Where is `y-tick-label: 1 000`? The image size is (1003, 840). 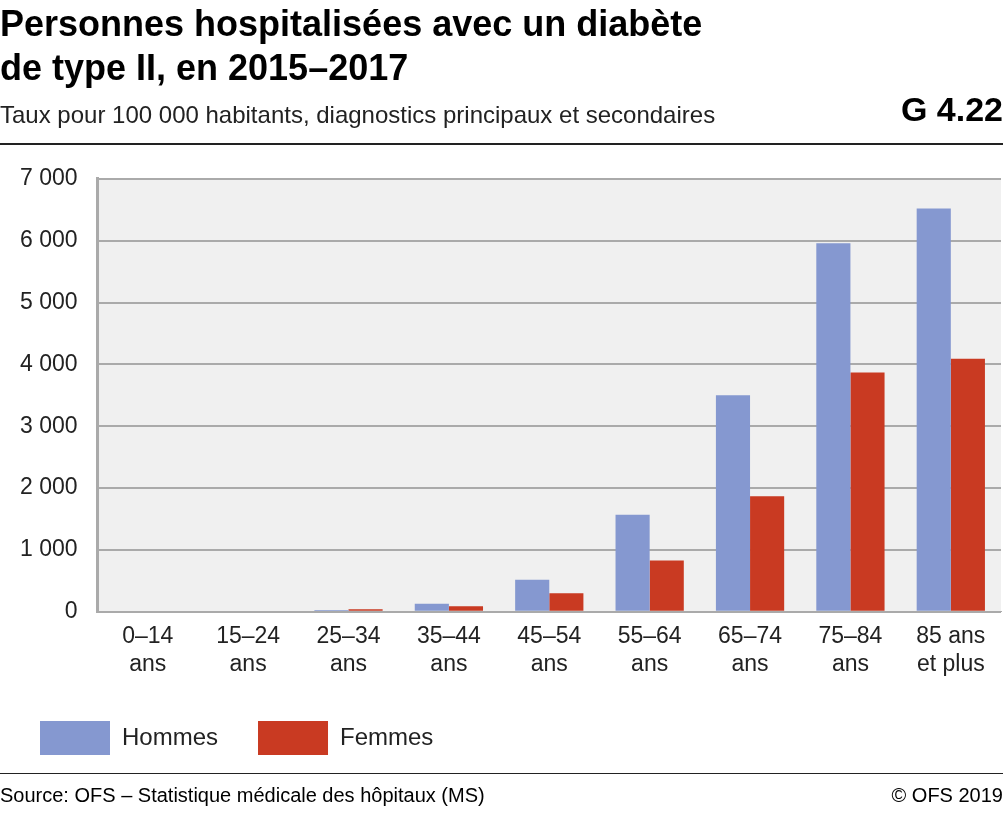 y-tick-label: 1 000 is located at coordinates (48, 548).